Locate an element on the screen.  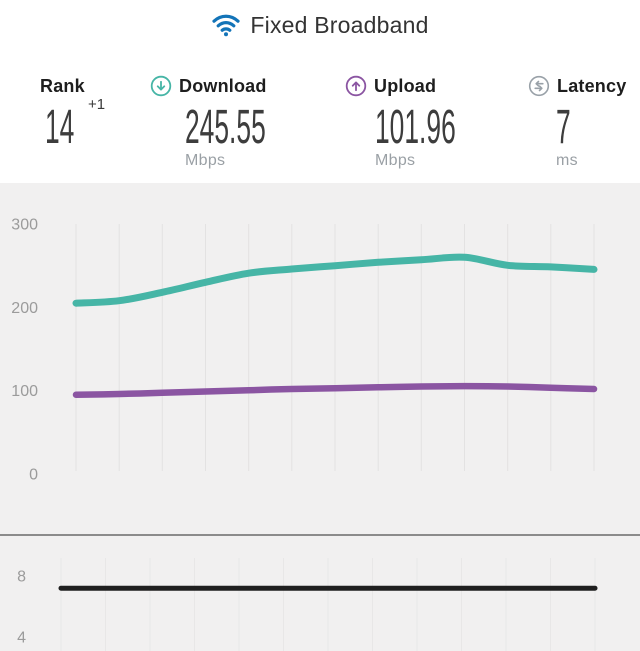
svg-text: 4 is located at coordinates (21, 638).